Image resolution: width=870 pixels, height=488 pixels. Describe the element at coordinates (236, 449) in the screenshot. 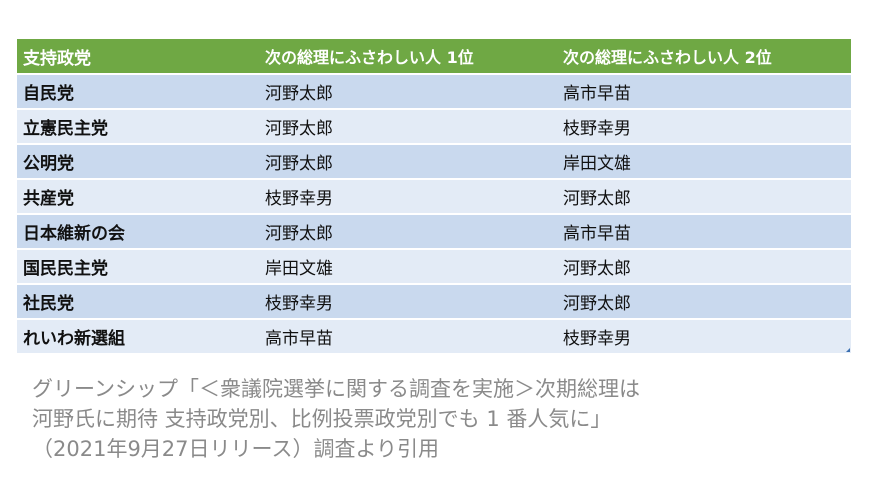

I see `caption-line: （2021年9月27日リリース）調査より引用` at that location.